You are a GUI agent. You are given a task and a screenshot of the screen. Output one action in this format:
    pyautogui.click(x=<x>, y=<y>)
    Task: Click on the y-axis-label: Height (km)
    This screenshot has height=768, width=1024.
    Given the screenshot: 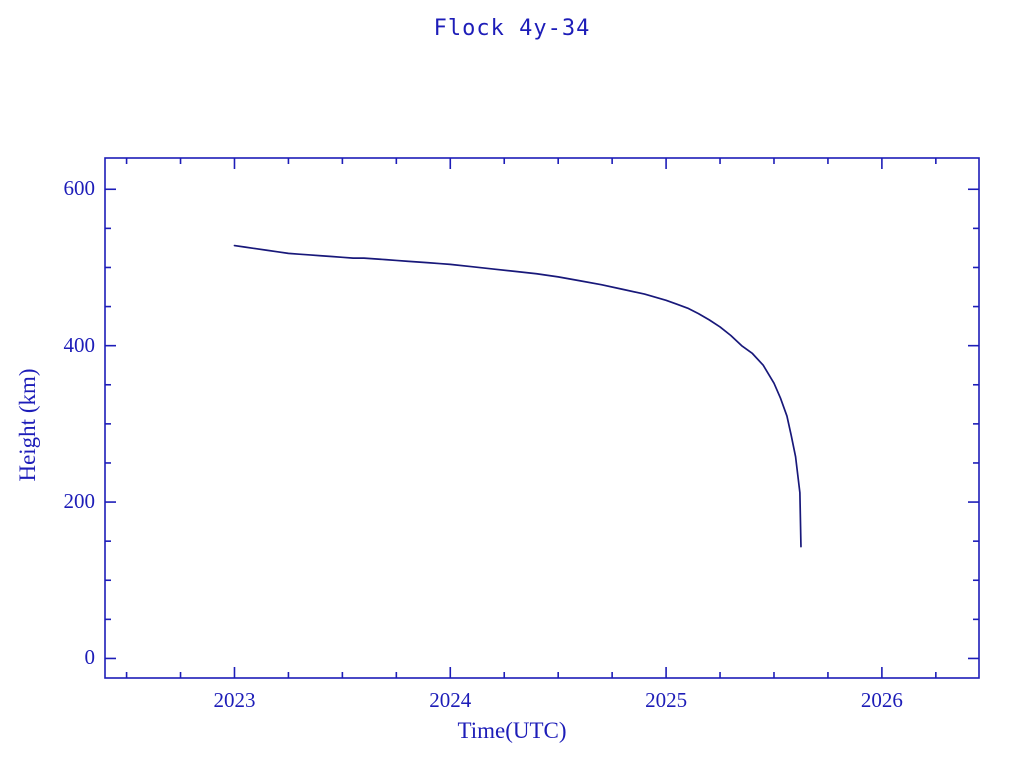 What is the action you would take?
    pyautogui.click(x=27, y=425)
    